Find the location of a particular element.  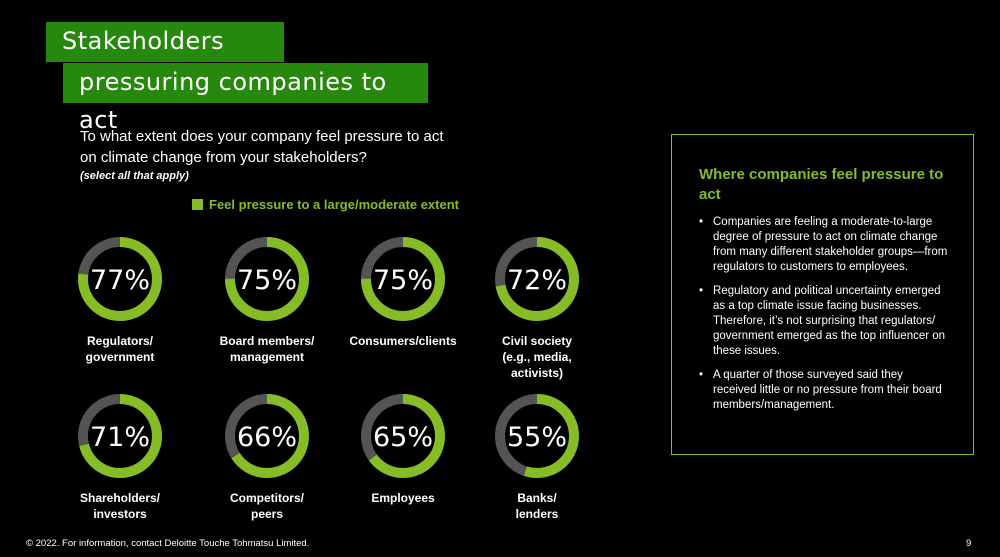

donut-category-label: Regulators/ is located at coordinates (120, 341).